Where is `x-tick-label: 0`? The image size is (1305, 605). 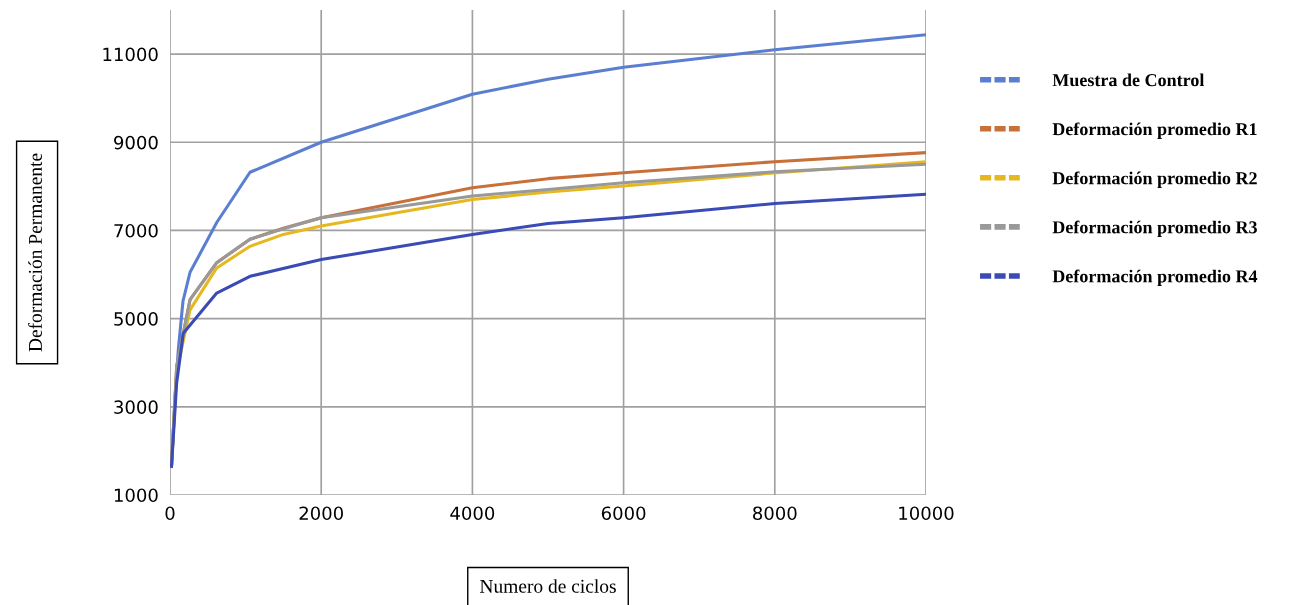
x-tick-label: 0 is located at coordinates (170, 513).